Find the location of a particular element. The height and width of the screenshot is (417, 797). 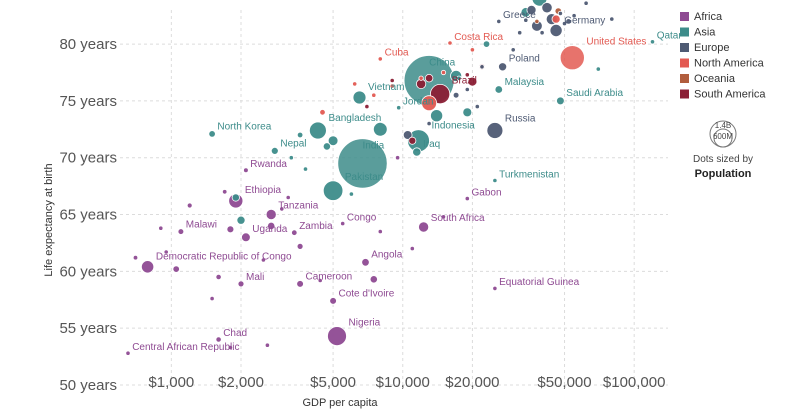

point-greece is located at coordinates (499, 21).